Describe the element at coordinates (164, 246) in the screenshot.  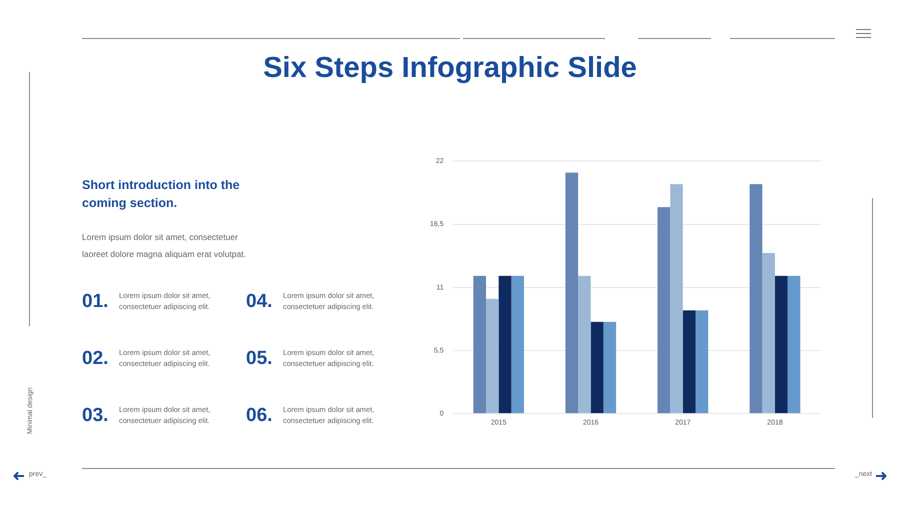
I see `text: Lorem ipsum dolor sit amet, consectetuer laoreet dolore magna aliquam erat volutpat.` at that location.